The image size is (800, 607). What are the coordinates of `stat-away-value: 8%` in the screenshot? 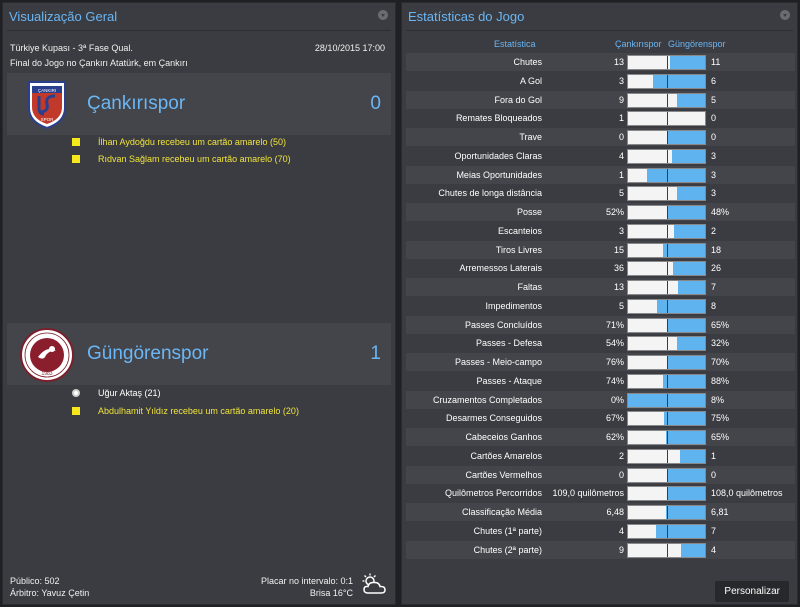 It's located at (718, 399).